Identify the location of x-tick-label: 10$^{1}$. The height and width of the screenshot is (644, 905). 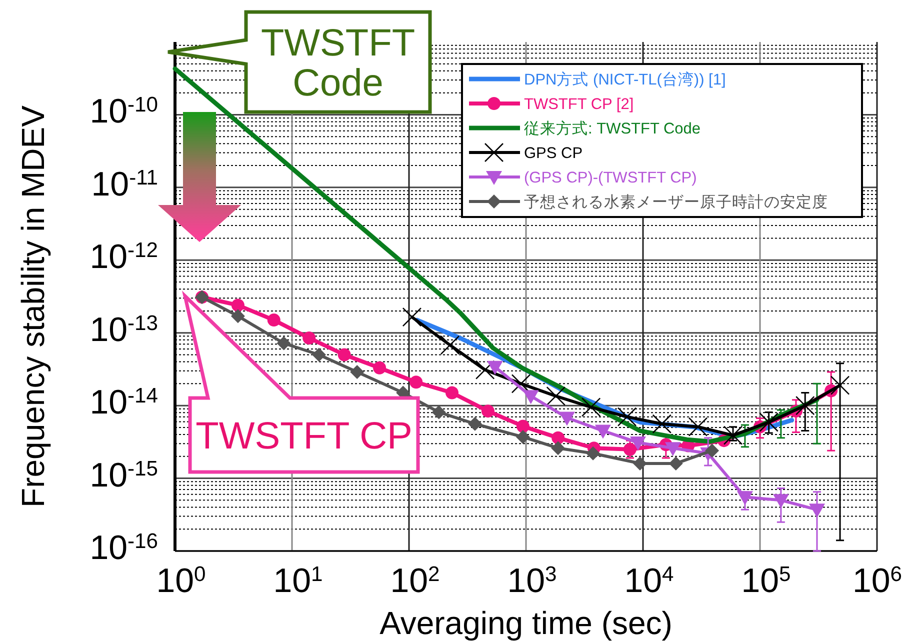
(298, 581).